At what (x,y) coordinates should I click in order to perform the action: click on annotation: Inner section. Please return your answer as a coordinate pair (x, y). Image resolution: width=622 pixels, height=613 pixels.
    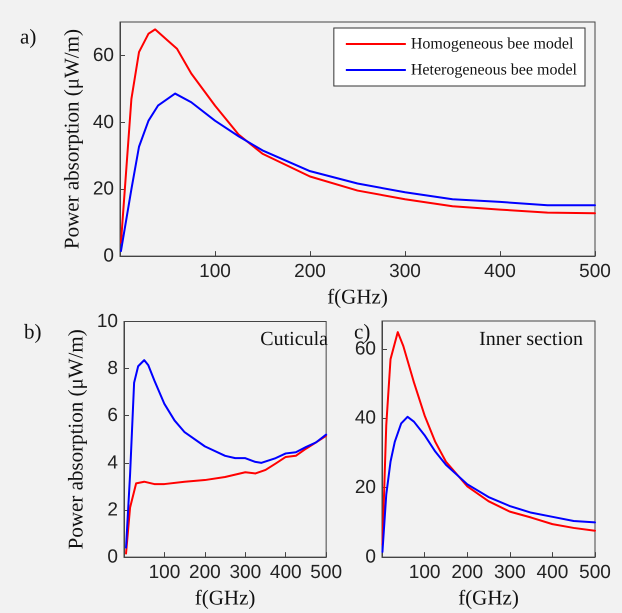
    Looking at the image, I should click on (531, 339).